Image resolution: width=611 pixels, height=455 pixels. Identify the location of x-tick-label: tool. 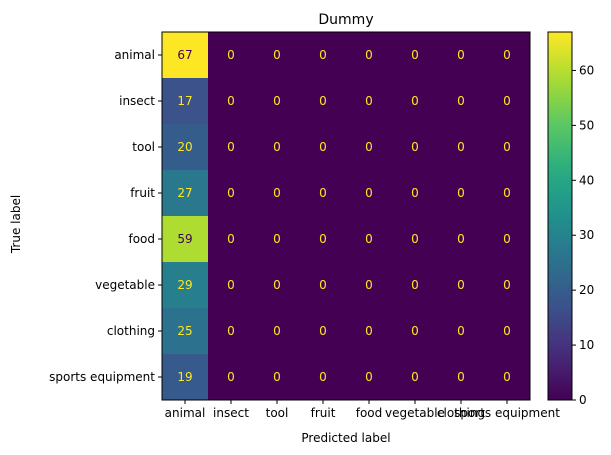
(277, 413).